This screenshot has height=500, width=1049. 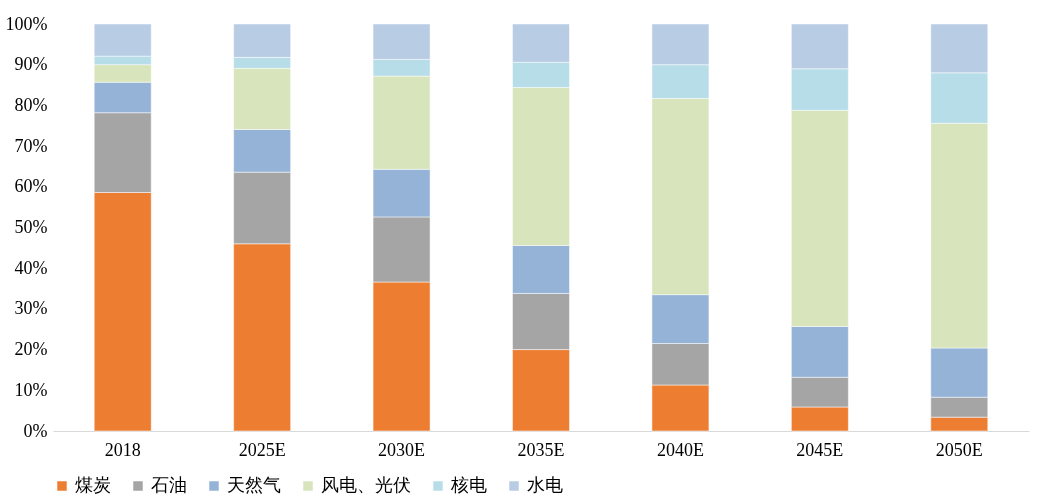 What do you see at coordinates (31, 104) in the screenshot?
I see `y-tick-label: 80%` at bounding box center [31, 104].